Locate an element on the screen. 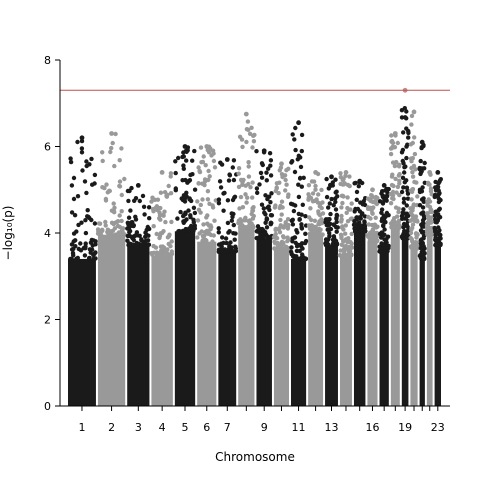  x-tick-label: 16 is located at coordinates (372, 427).